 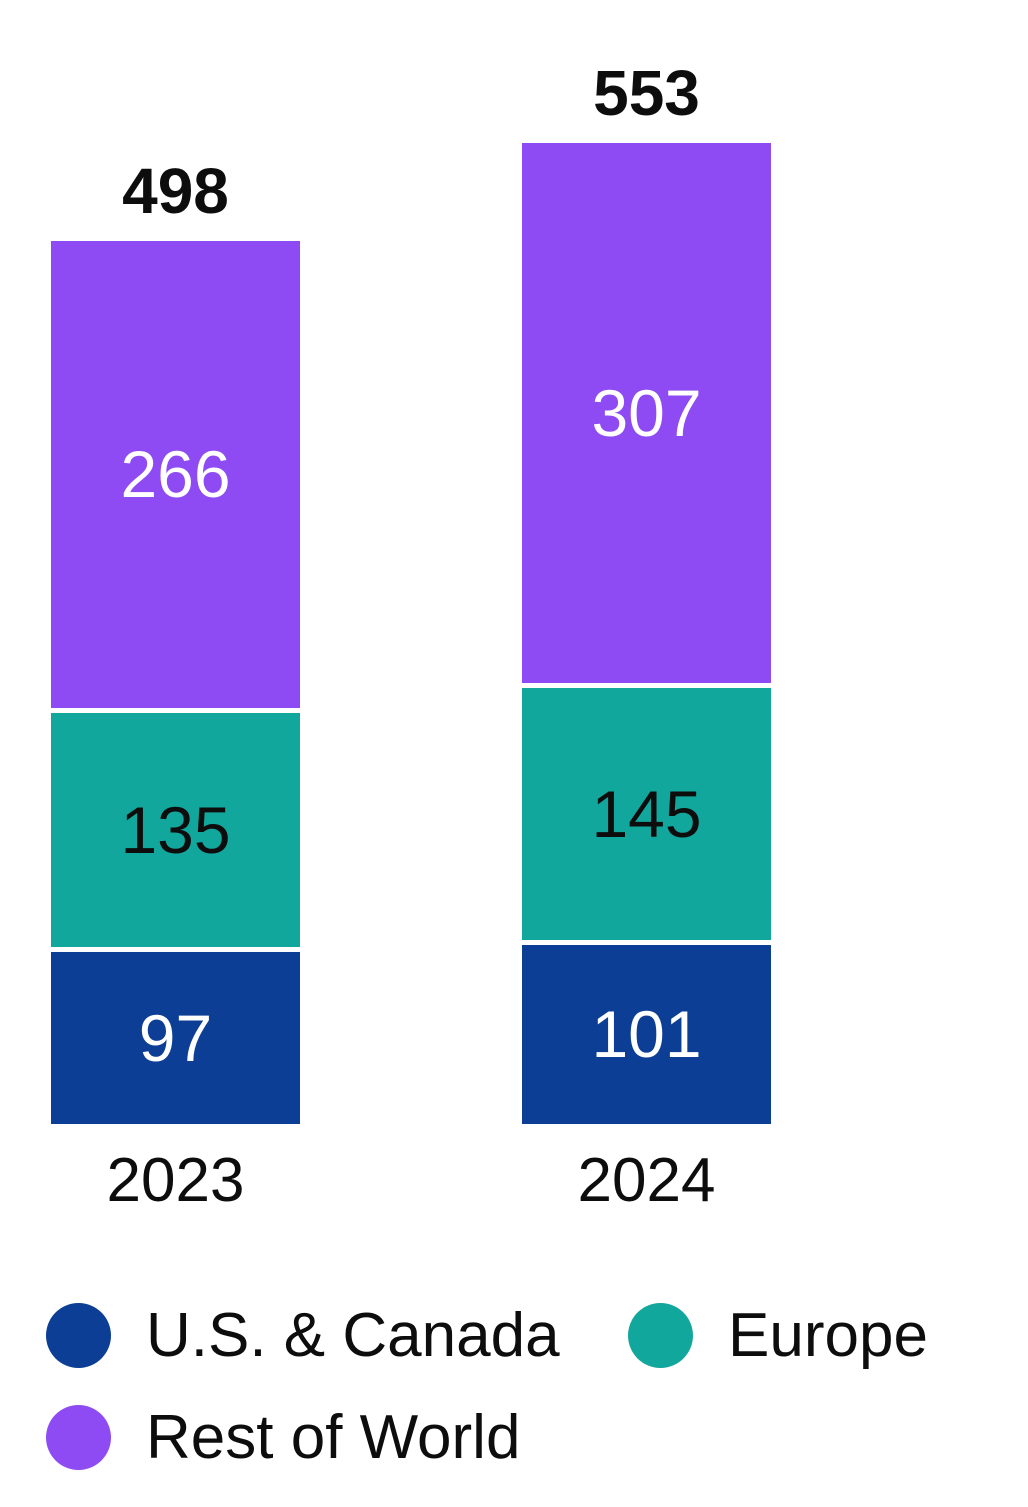 I want to click on legend-swatch-europe-icon, so click(x=660, y=1335).